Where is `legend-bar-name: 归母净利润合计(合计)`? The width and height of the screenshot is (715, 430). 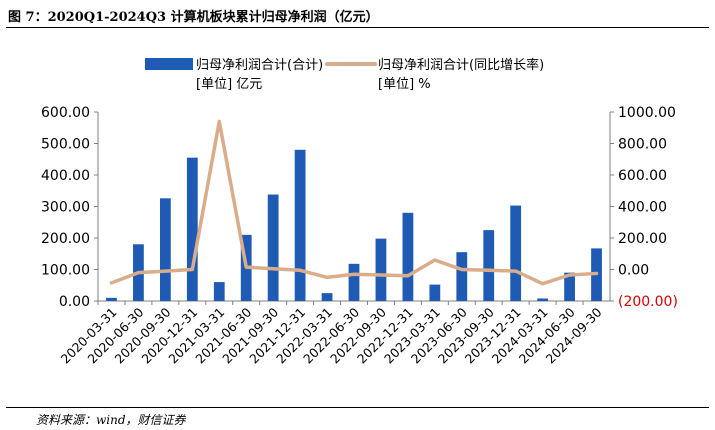
legend-bar-name: 归母净利润合计(合计) is located at coordinates (259, 65).